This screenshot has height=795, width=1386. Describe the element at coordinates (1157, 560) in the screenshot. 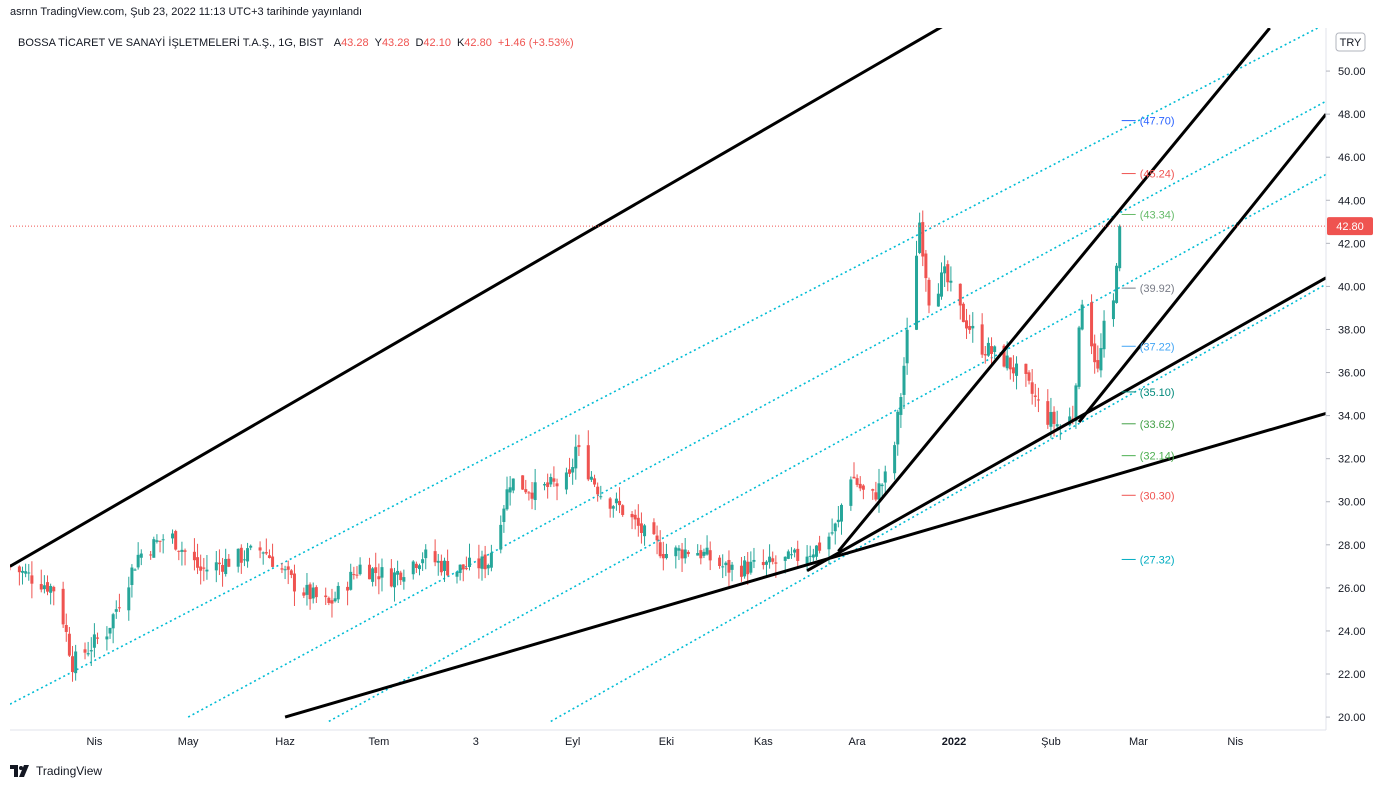

I see `fib-level-label: (27.32)` at that location.